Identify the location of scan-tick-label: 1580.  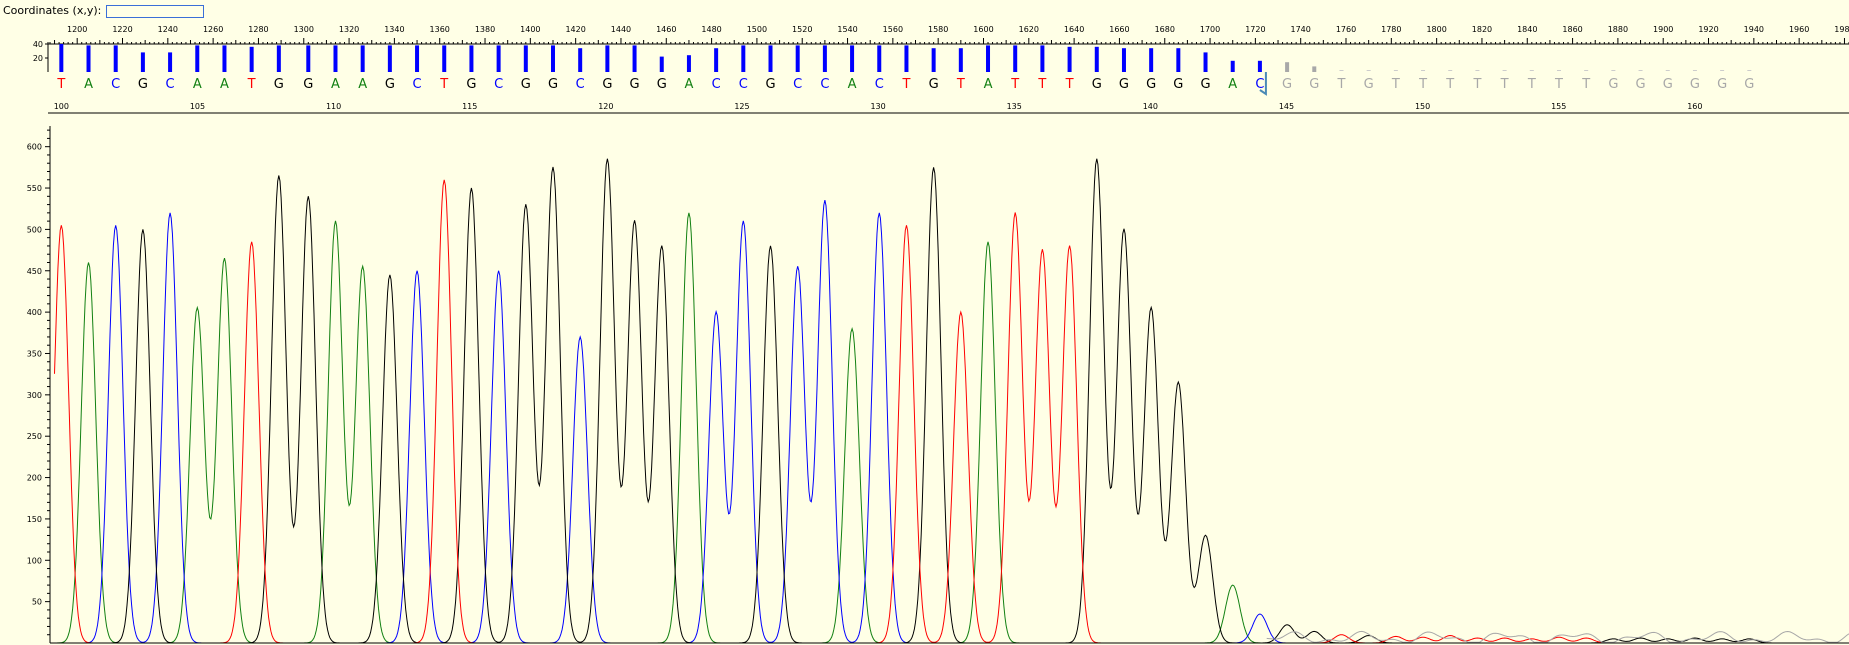
(938, 29).